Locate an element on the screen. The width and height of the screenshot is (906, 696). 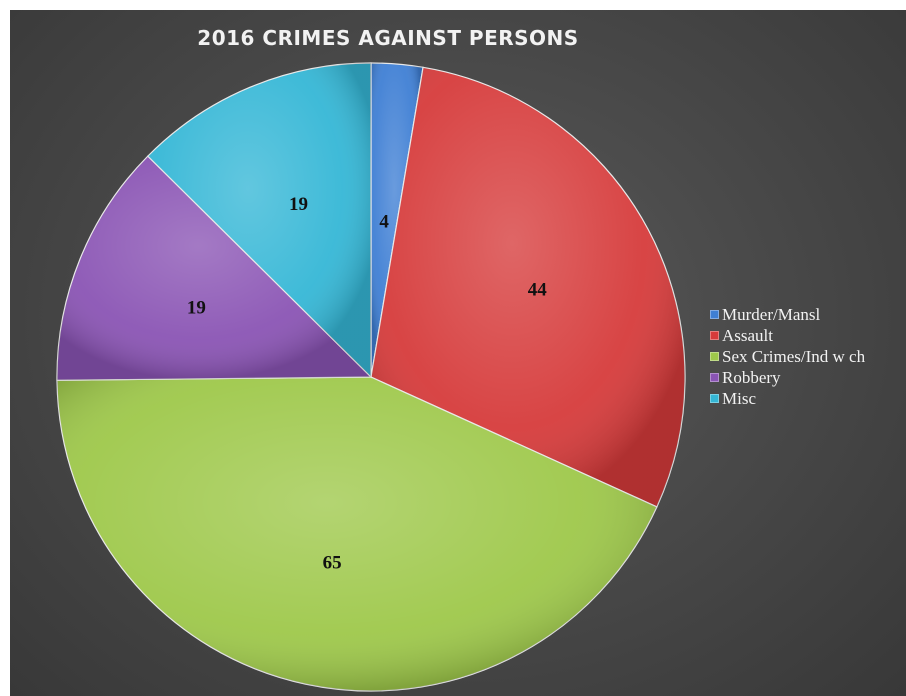
legend-label: Misc is located at coordinates (739, 398).